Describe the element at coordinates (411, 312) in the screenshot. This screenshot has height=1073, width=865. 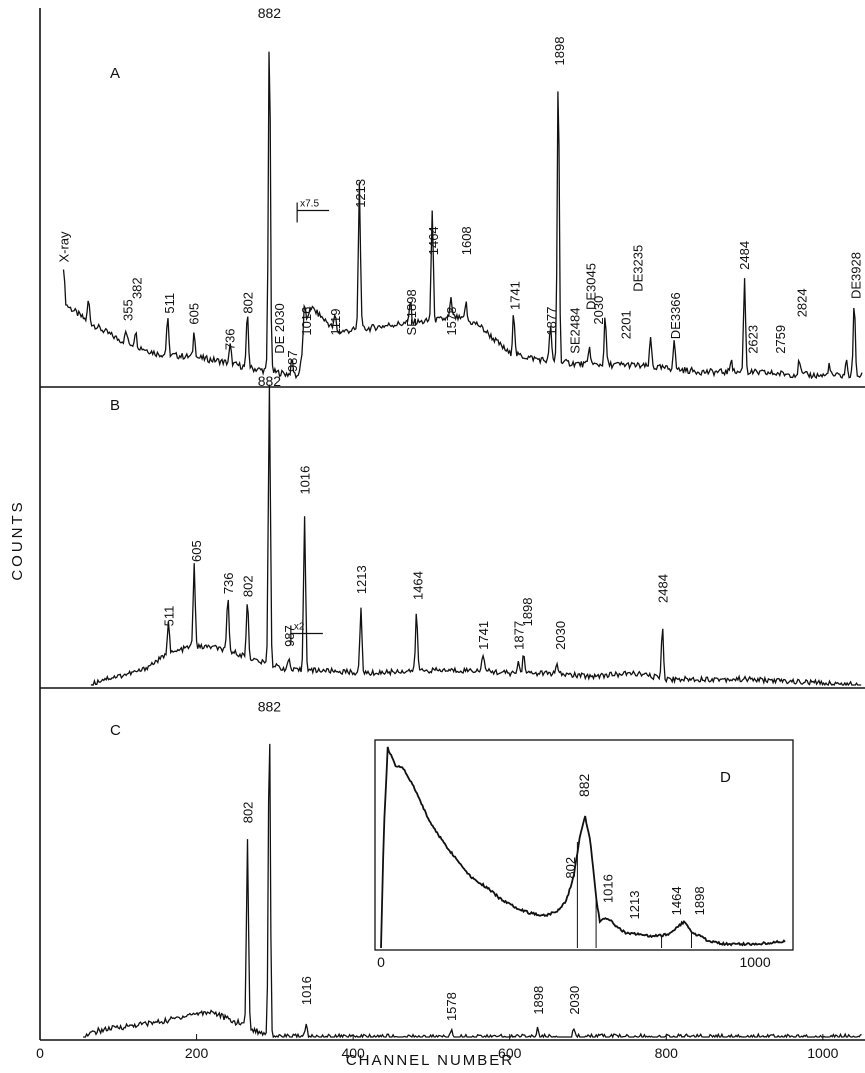
I see `peak-label: SE1898` at that location.